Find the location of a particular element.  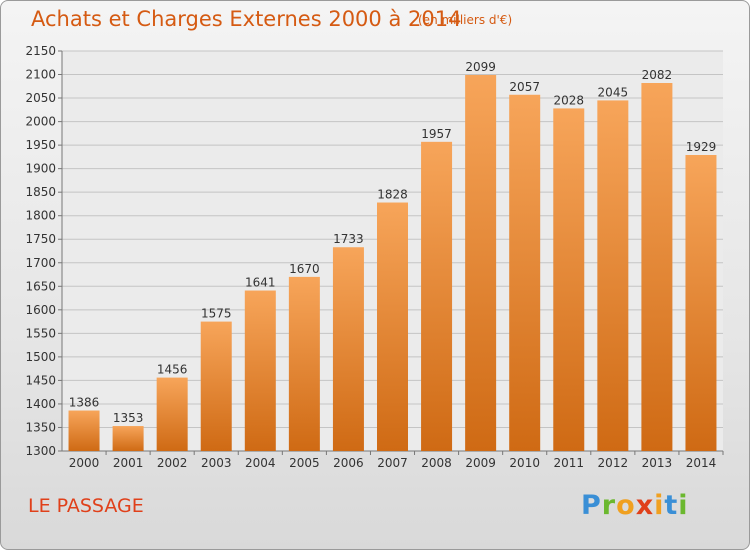

data-label: 2057 is located at coordinates (524, 87).